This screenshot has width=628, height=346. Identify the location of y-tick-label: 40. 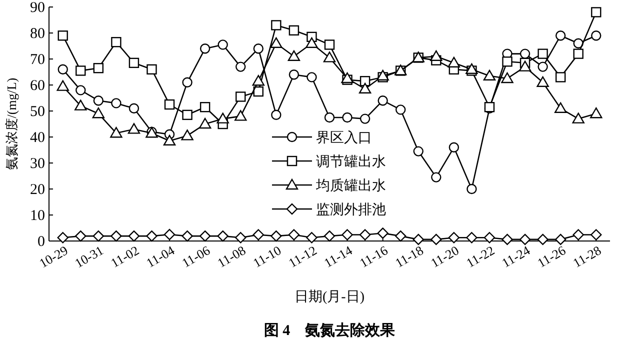
(37, 138).